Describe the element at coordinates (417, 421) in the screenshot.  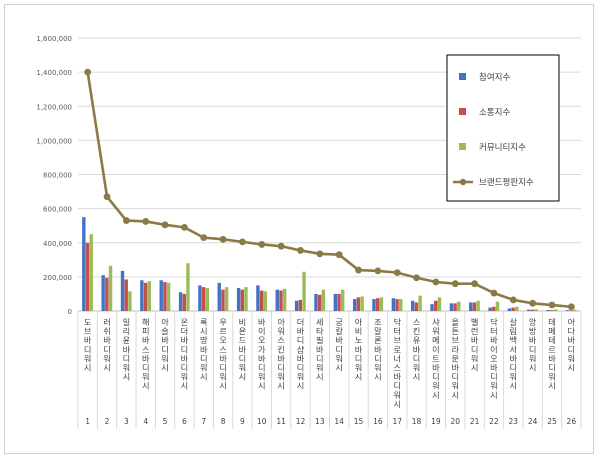
I see `x-category-number: 18` at that location.